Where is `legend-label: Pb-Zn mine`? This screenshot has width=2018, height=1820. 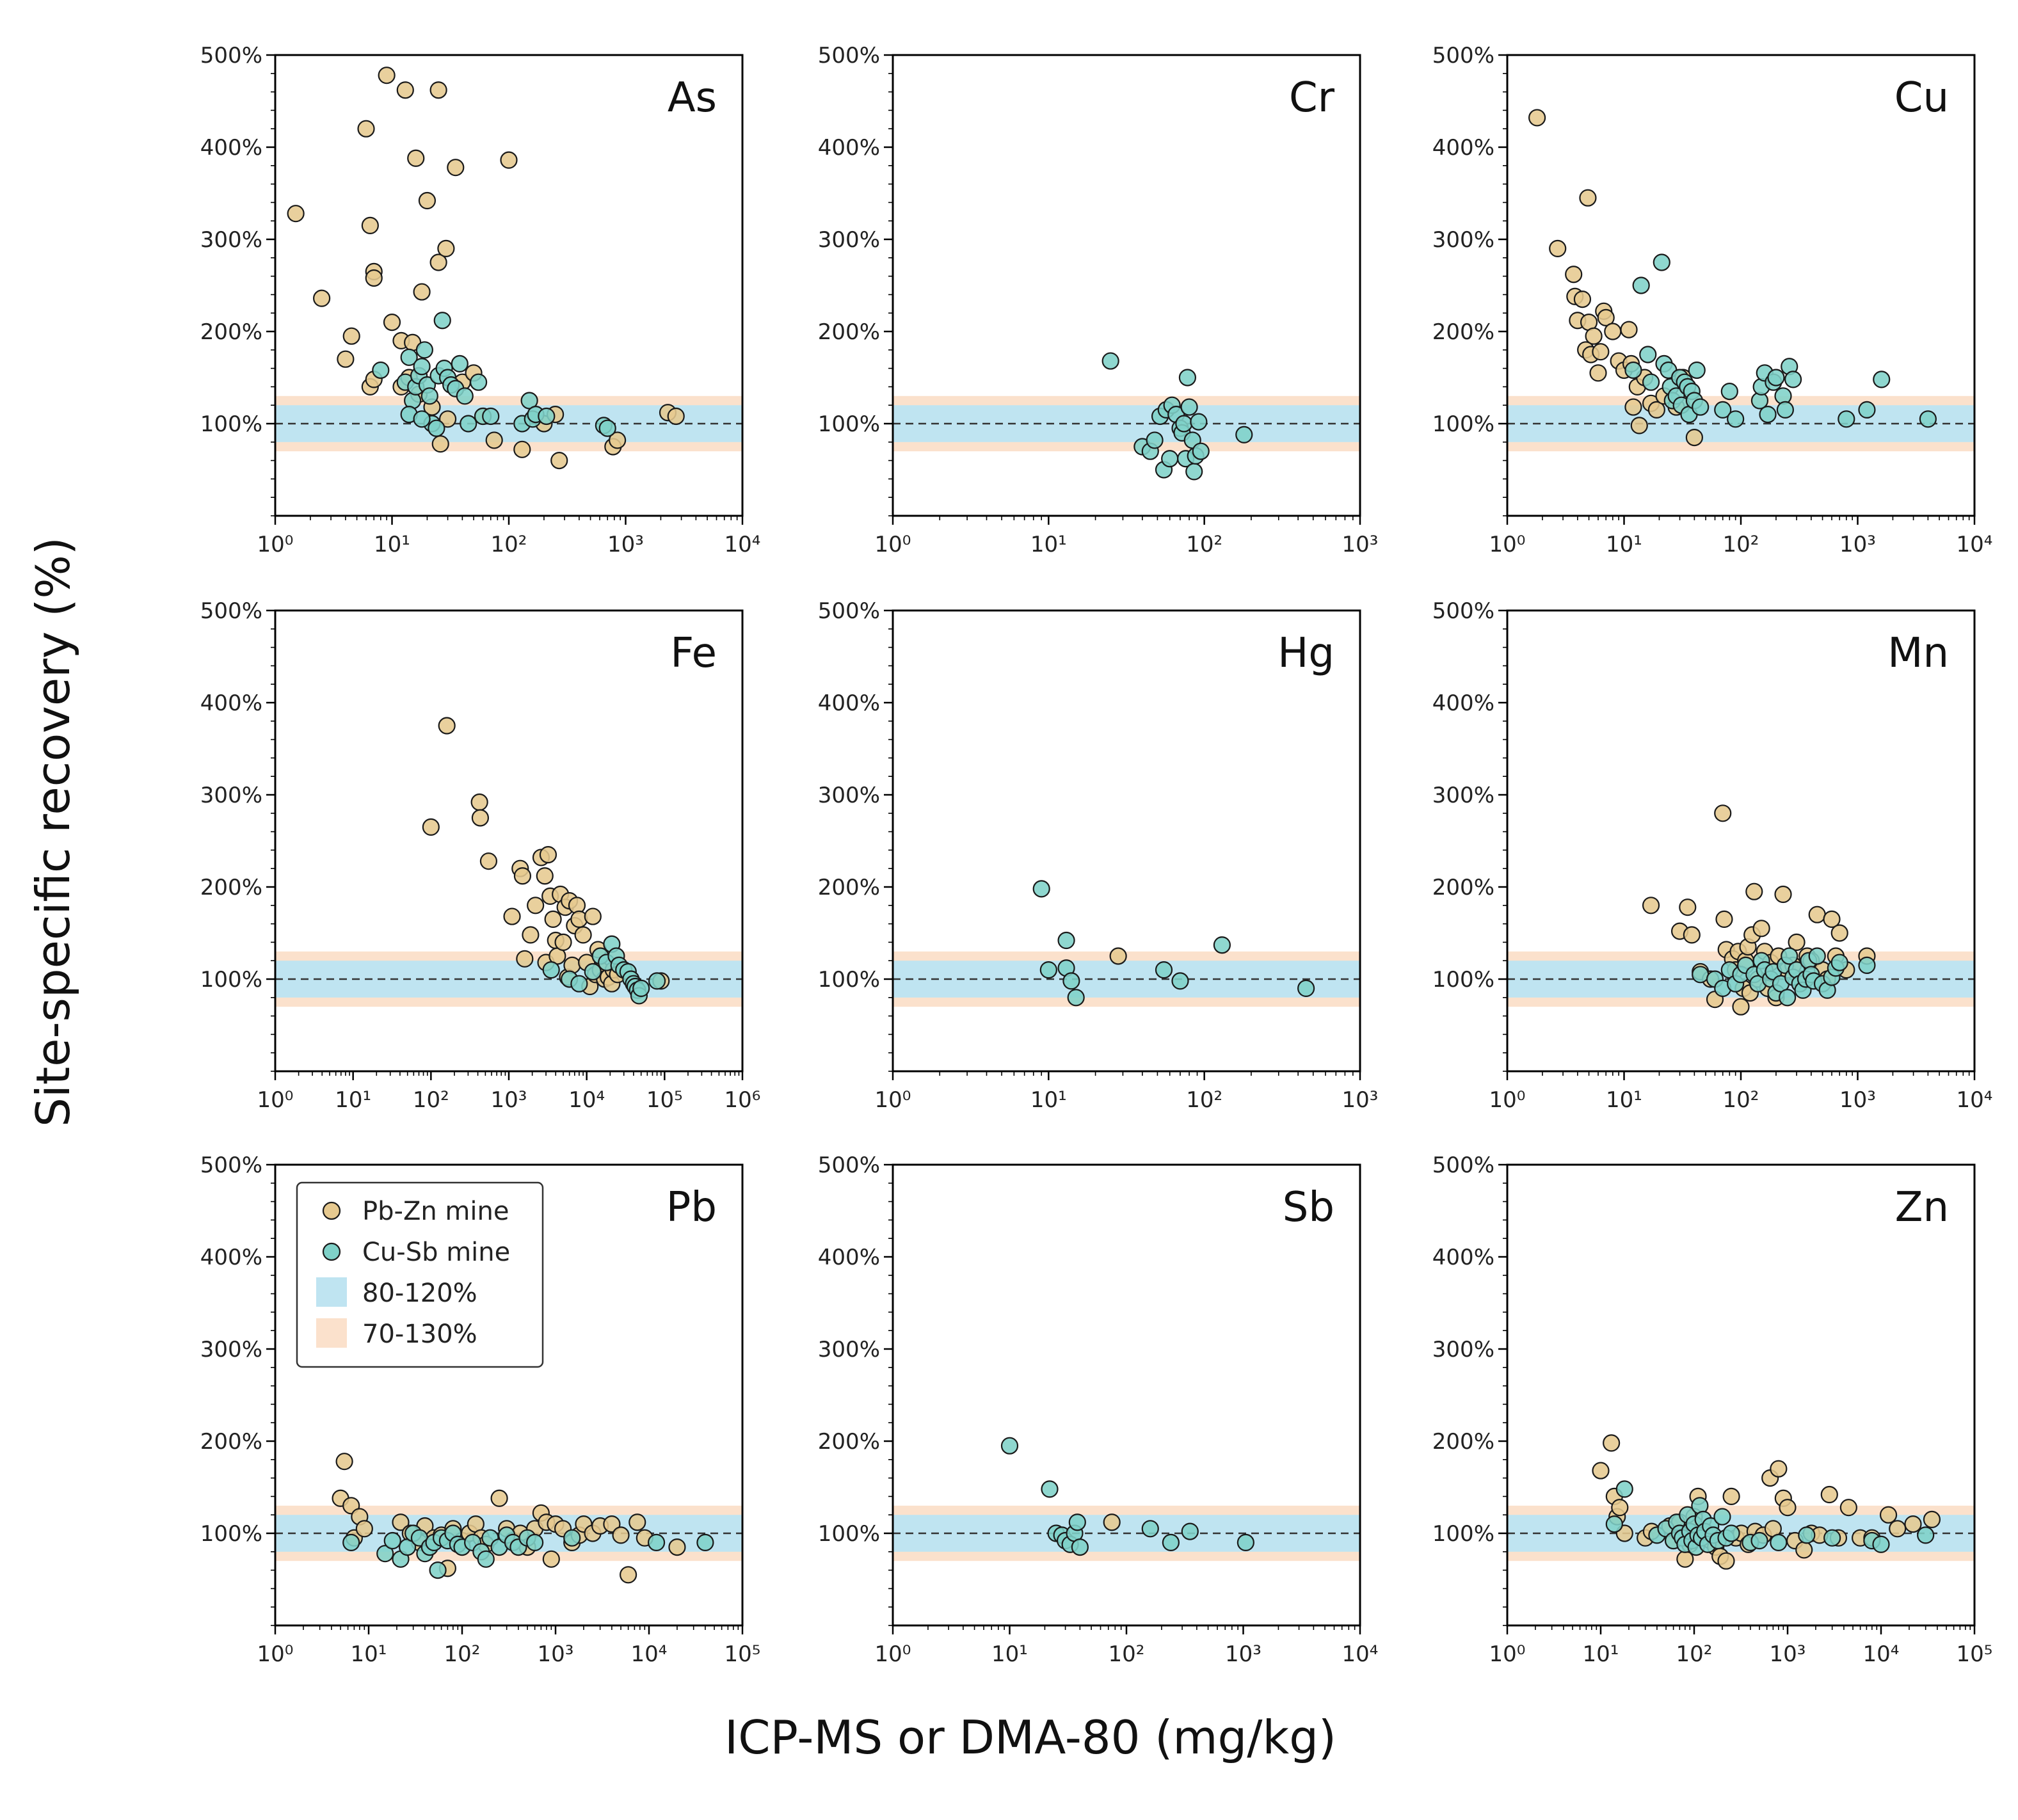
legend-label: Pb-Zn mine is located at coordinates (436, 1211).